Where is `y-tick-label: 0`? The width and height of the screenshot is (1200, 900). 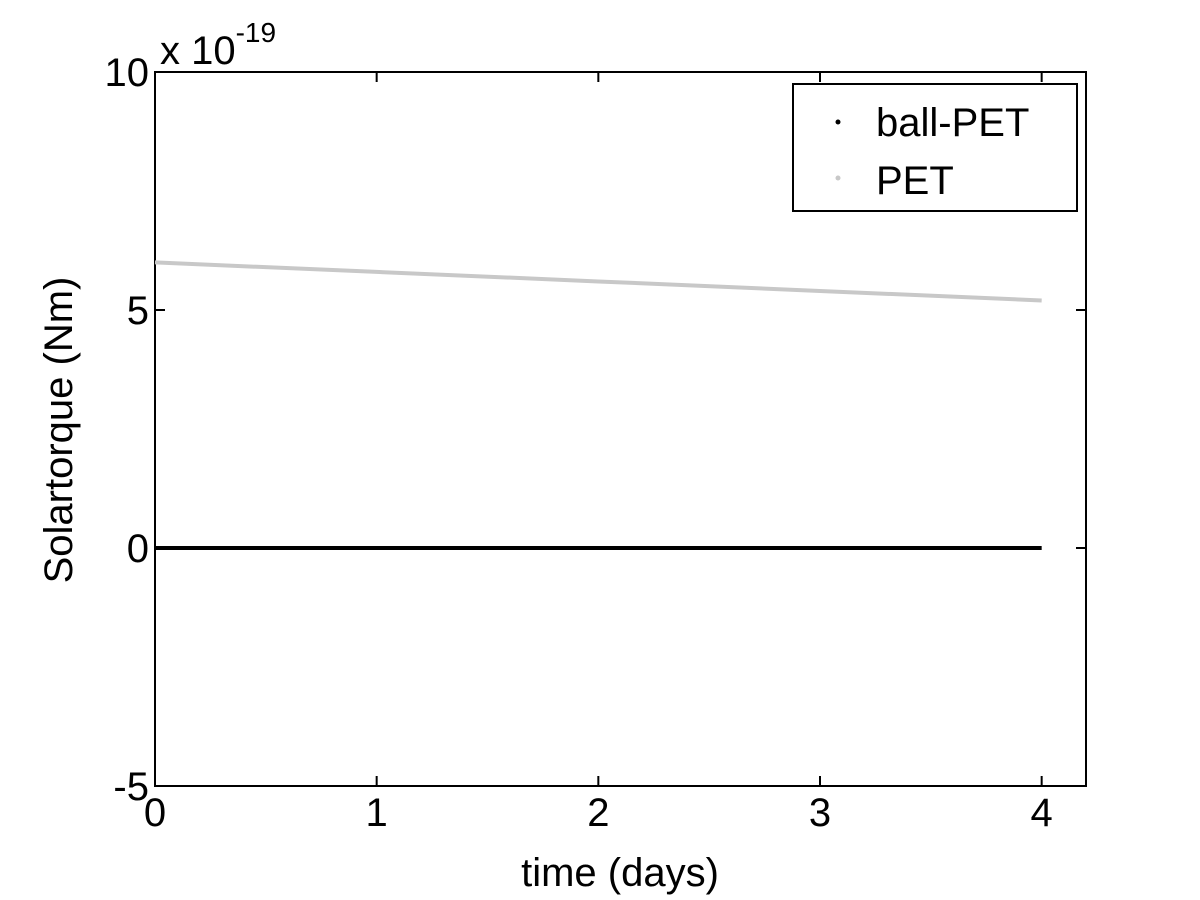
y-tick-label: 0 is located at coordinates (138, 549).